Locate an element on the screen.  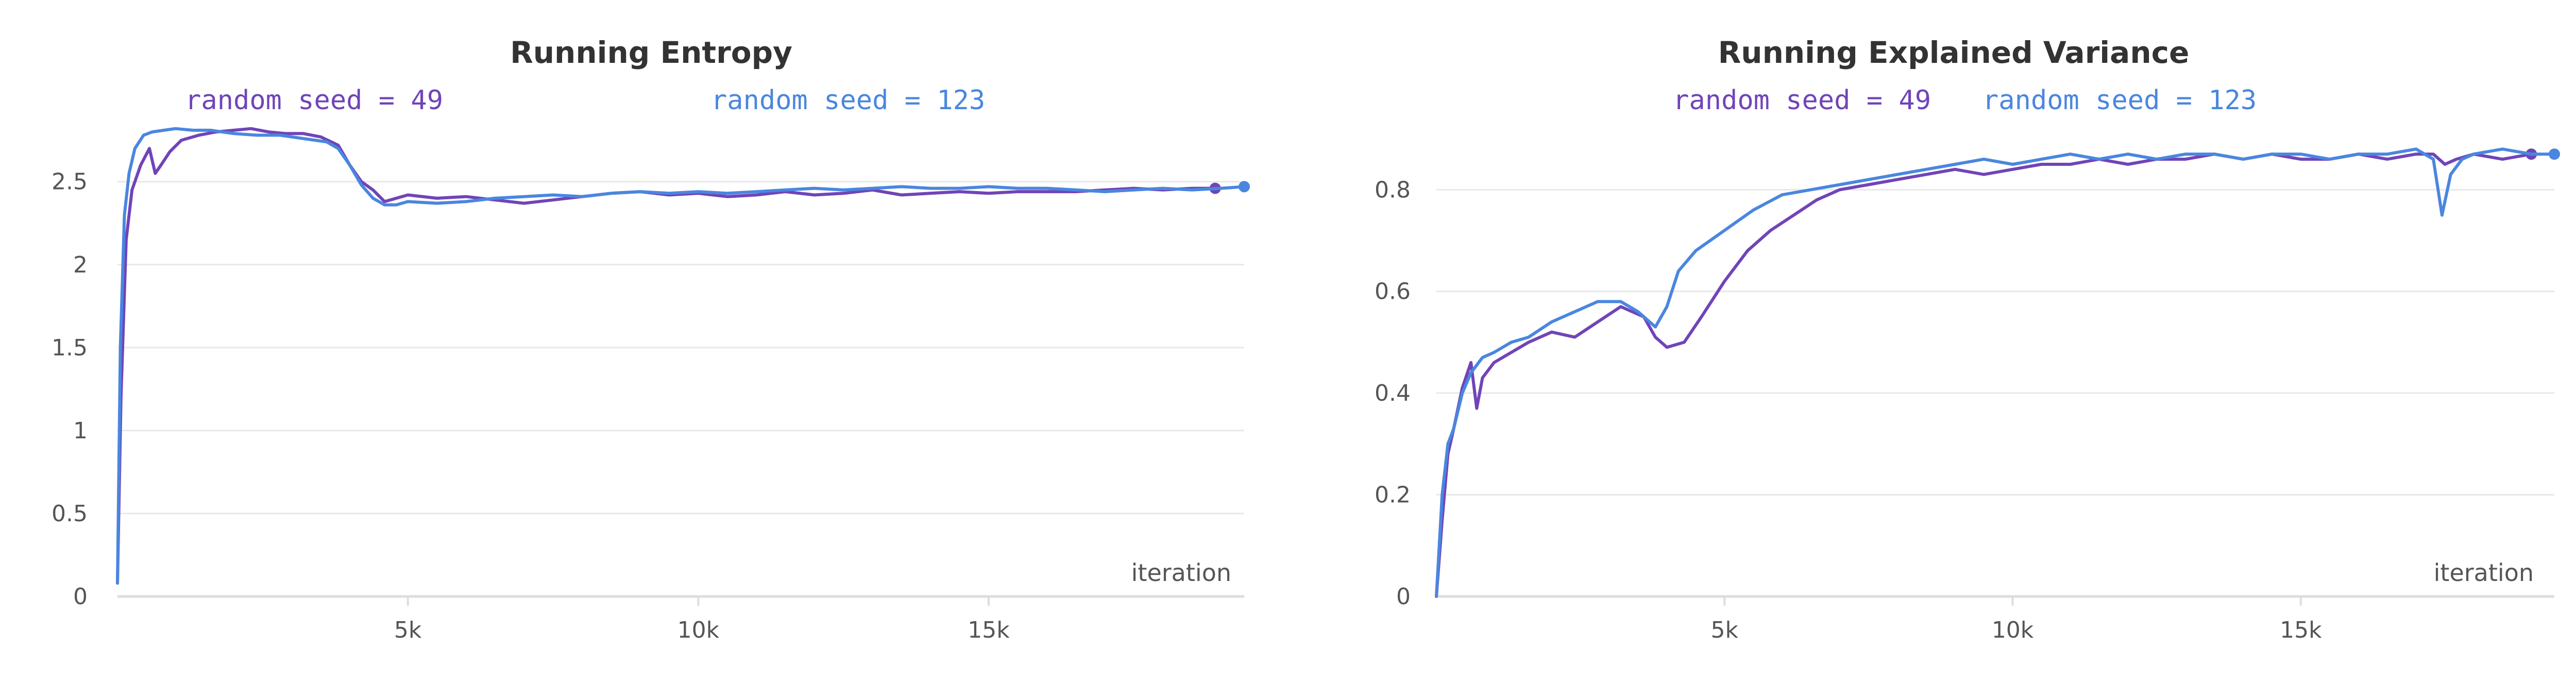
y-tick-labels: 0 0.2 0.4 0.6 0.8 is located at coordinates (1393, 393).